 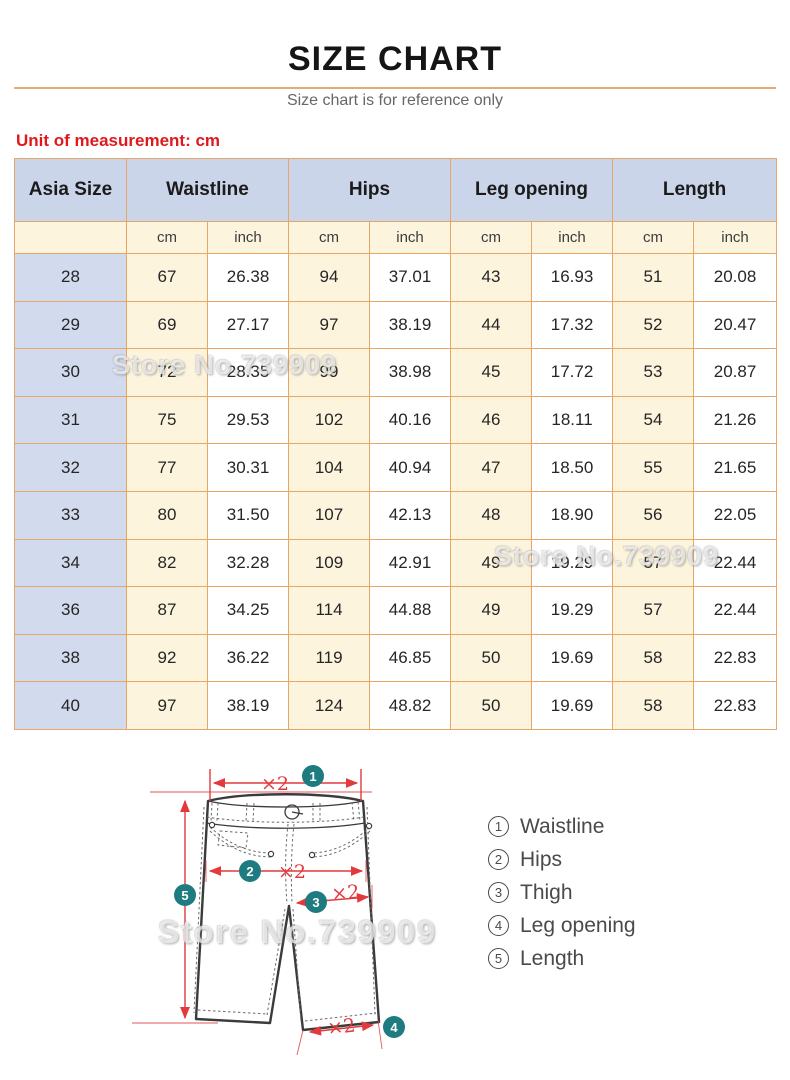 I want to click on measurement-lines: ×2 ×2 ×2 ×2, so click(x=257, y=912).